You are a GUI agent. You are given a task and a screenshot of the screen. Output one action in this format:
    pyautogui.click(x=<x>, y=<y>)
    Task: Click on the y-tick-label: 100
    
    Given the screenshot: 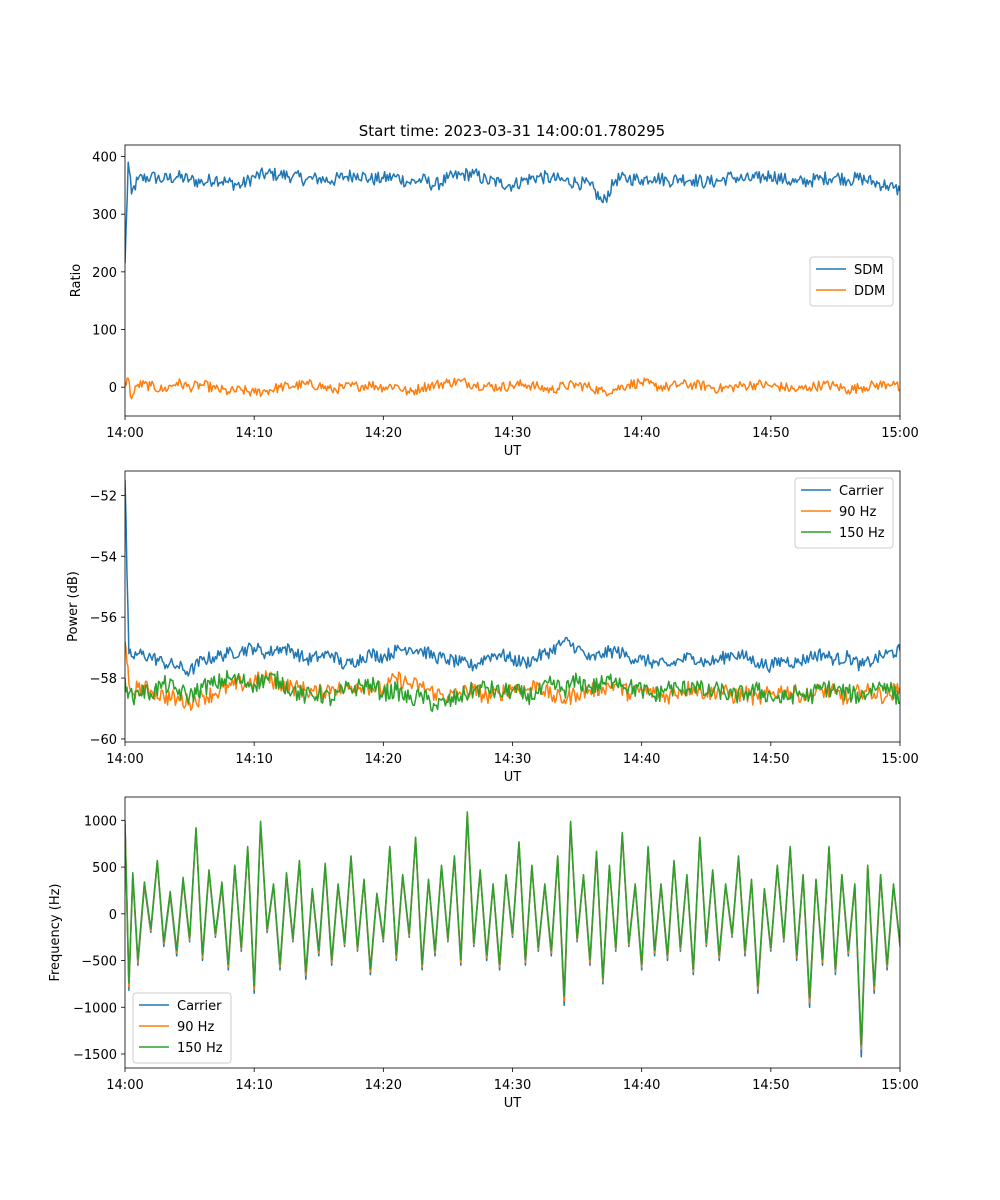 What is the action you would take?
    pyautogui.click(x=104, y=331)
    